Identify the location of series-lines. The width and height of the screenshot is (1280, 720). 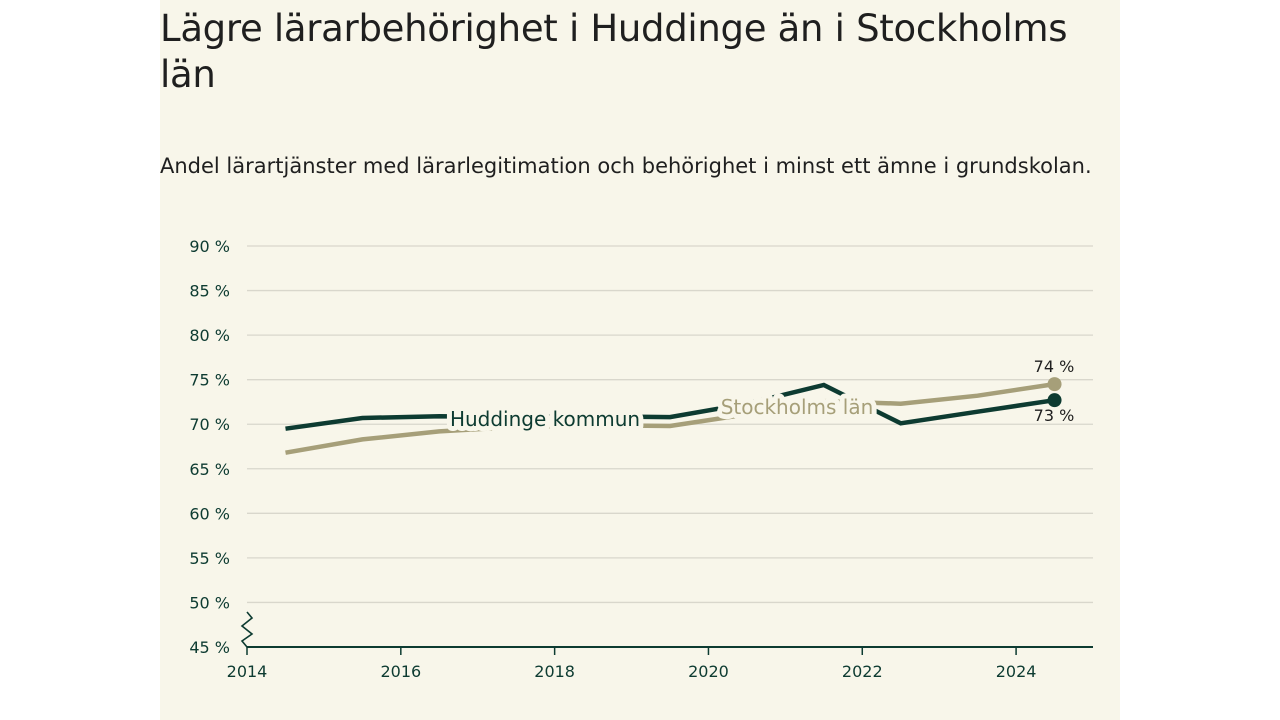
(673, 416).